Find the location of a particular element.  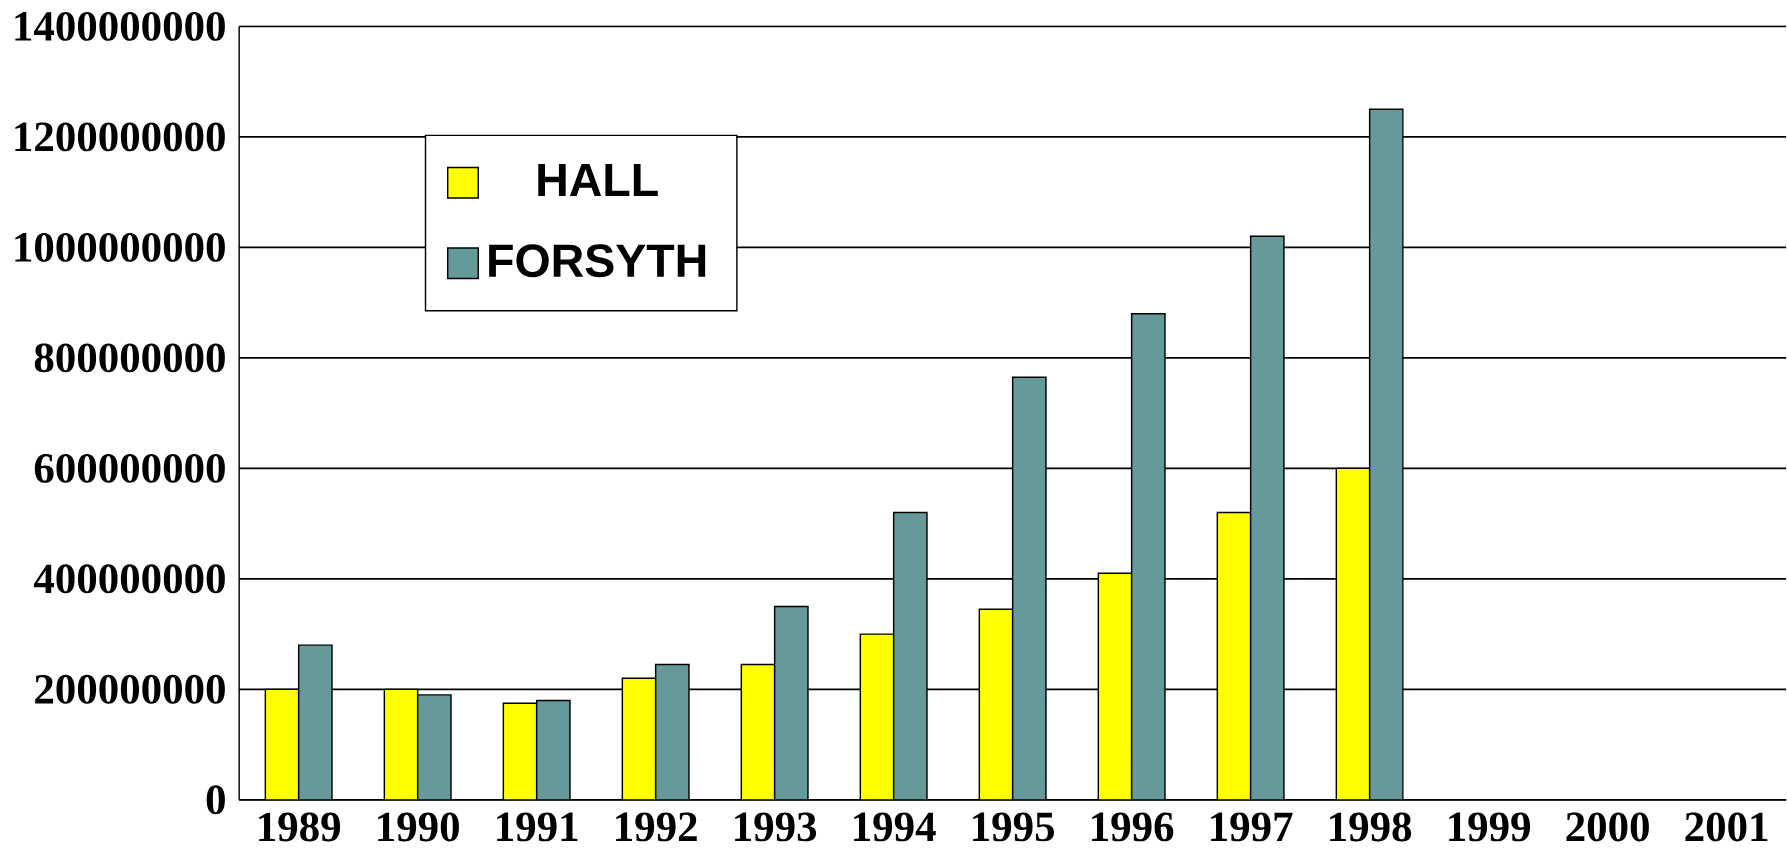

legend-label: FORSYTH is located at coordinates (597, 260).